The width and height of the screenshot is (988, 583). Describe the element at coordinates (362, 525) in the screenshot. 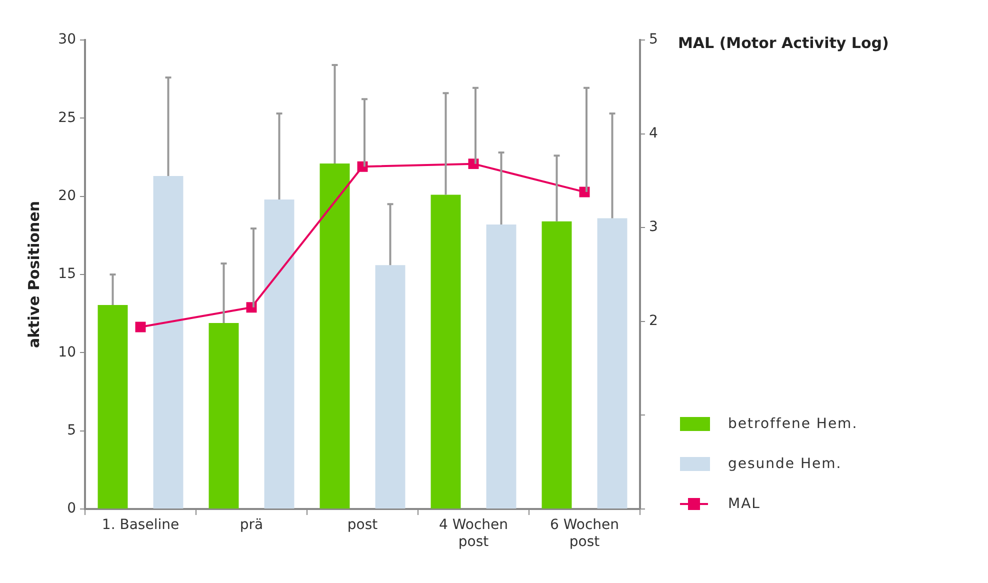

I see `x-tick-label: post` at that location.